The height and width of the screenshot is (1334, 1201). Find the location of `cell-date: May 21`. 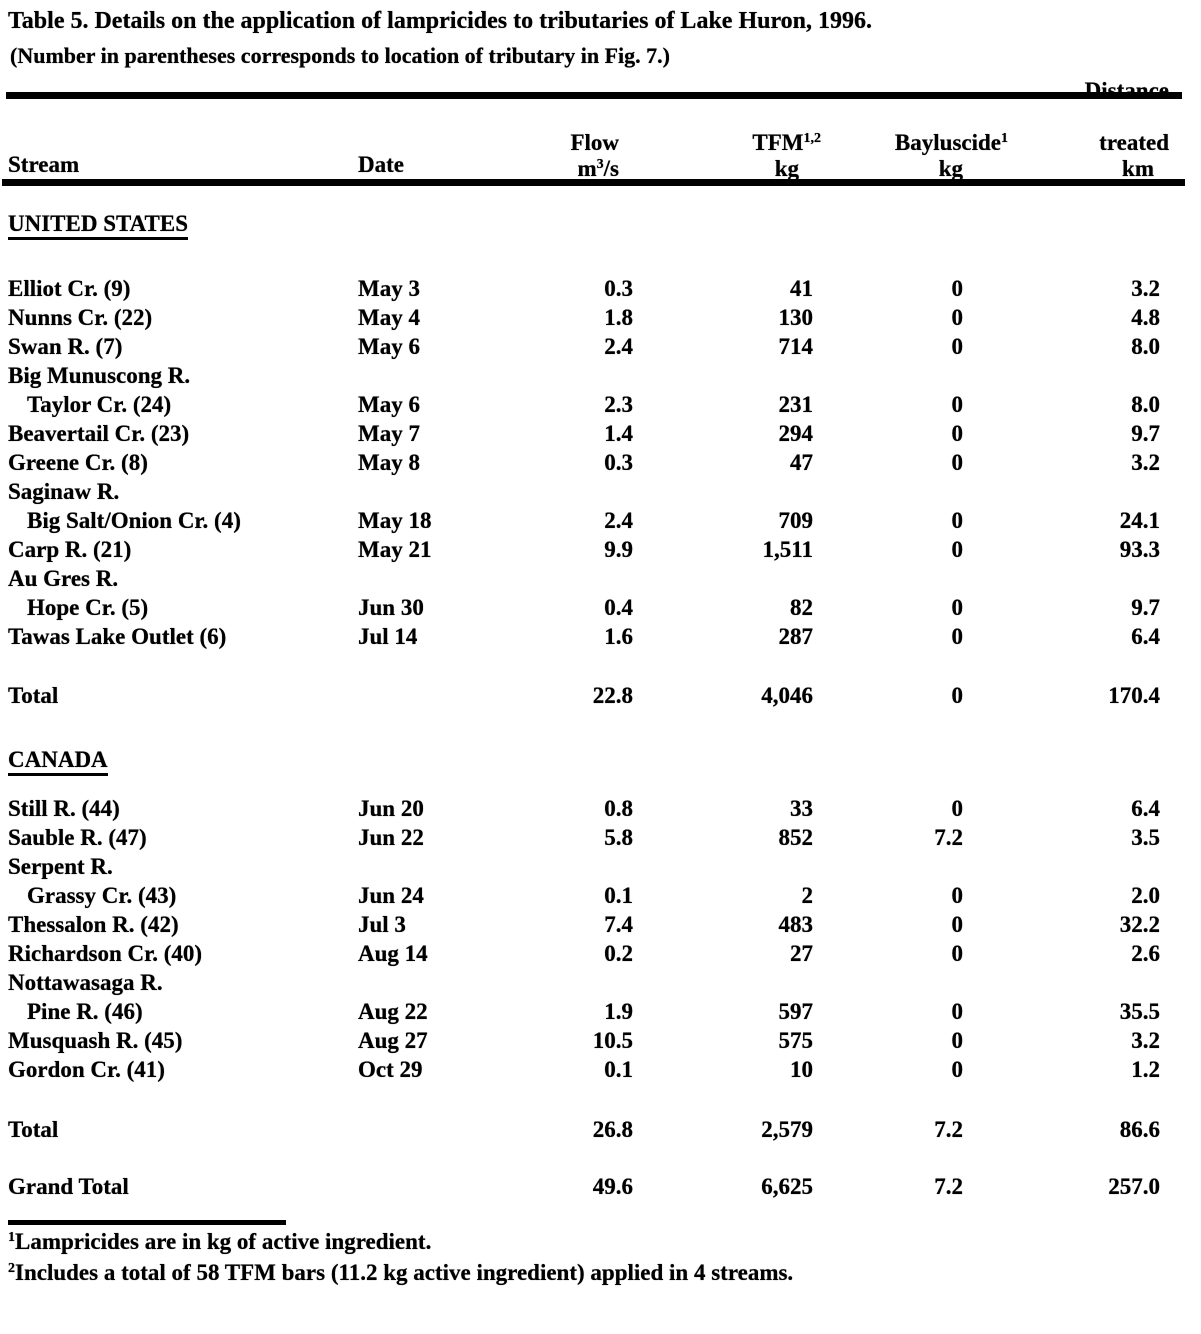

cell-date: May 21 is located at coordinates (395, 549).